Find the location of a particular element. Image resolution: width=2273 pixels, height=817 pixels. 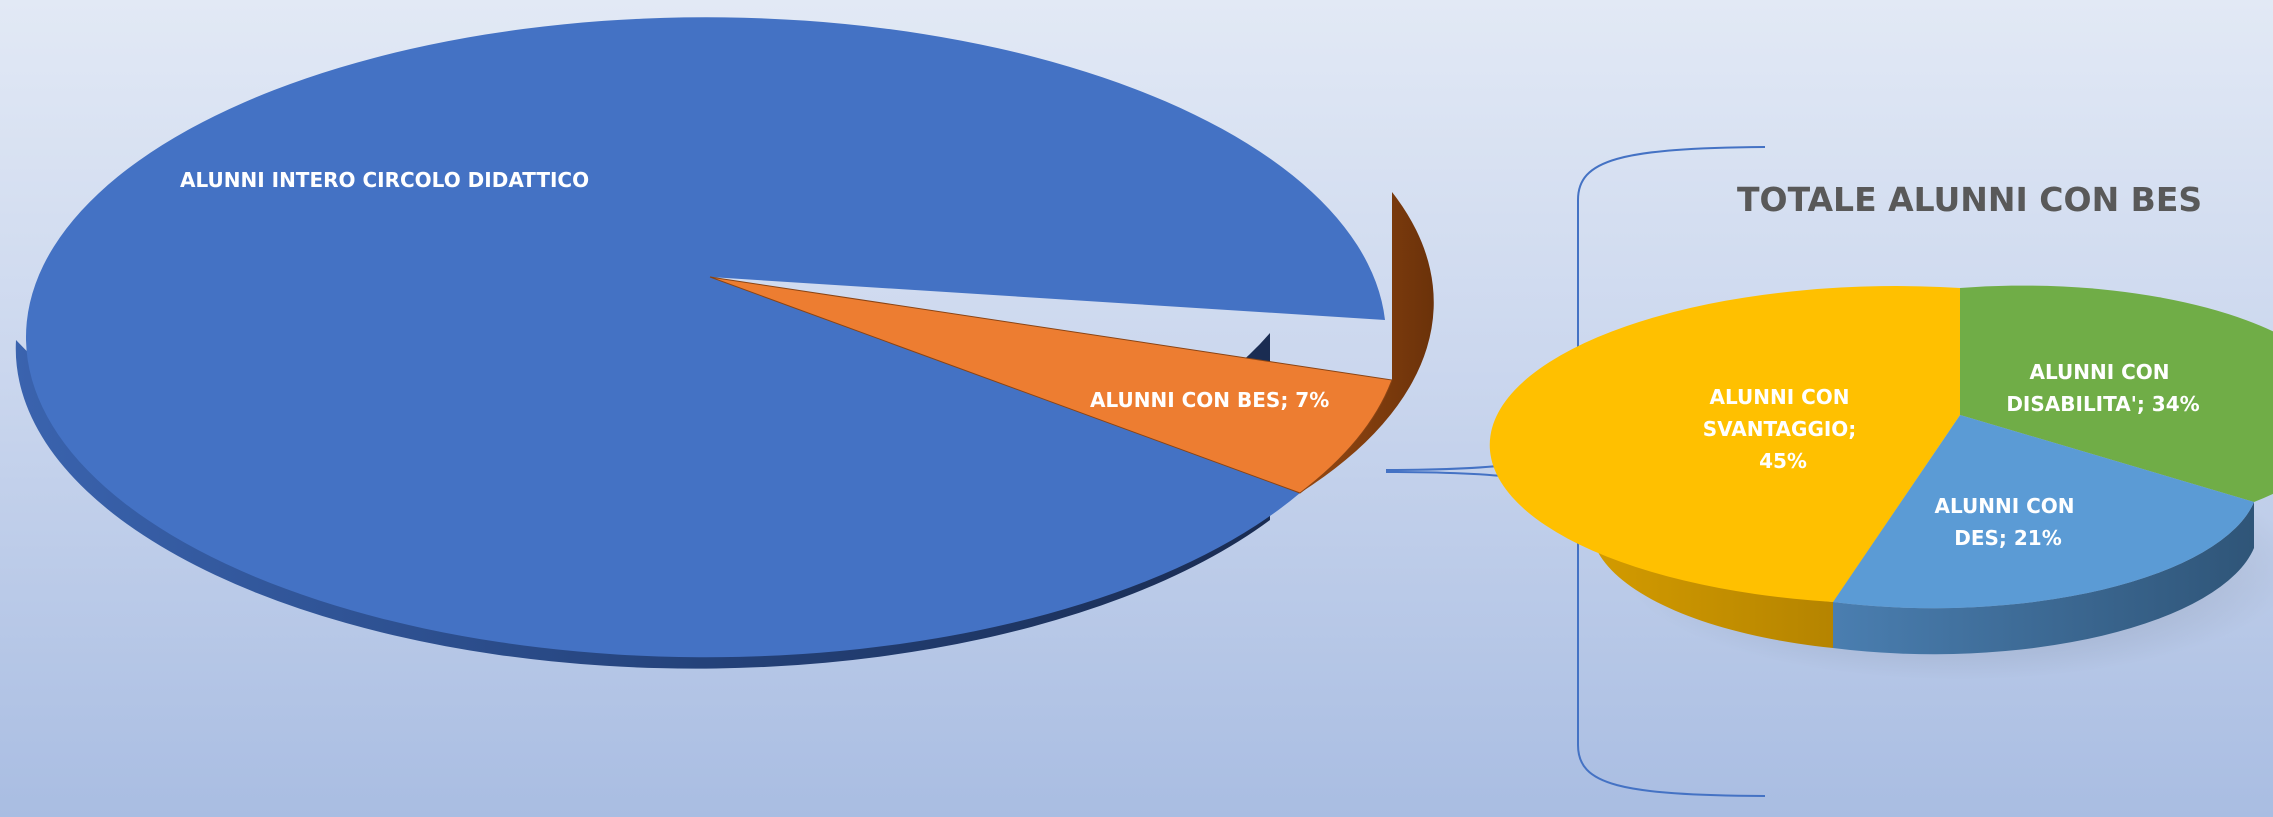

pie-slice-disabilita is located at coordinates (2116, 393).